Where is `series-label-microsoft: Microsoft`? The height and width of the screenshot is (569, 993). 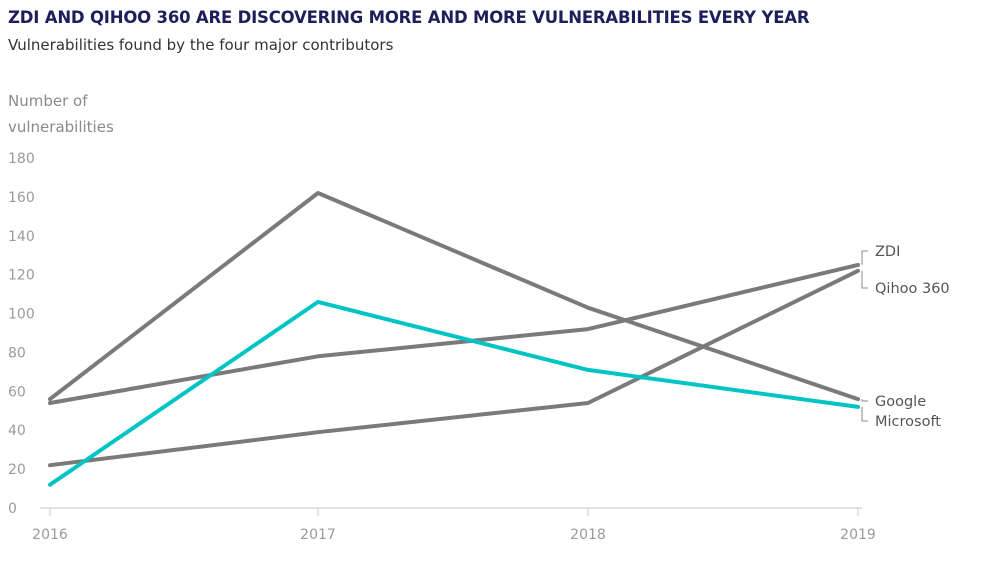 series-label-microsoft: Microsoft is located at coordinates (908, 422).